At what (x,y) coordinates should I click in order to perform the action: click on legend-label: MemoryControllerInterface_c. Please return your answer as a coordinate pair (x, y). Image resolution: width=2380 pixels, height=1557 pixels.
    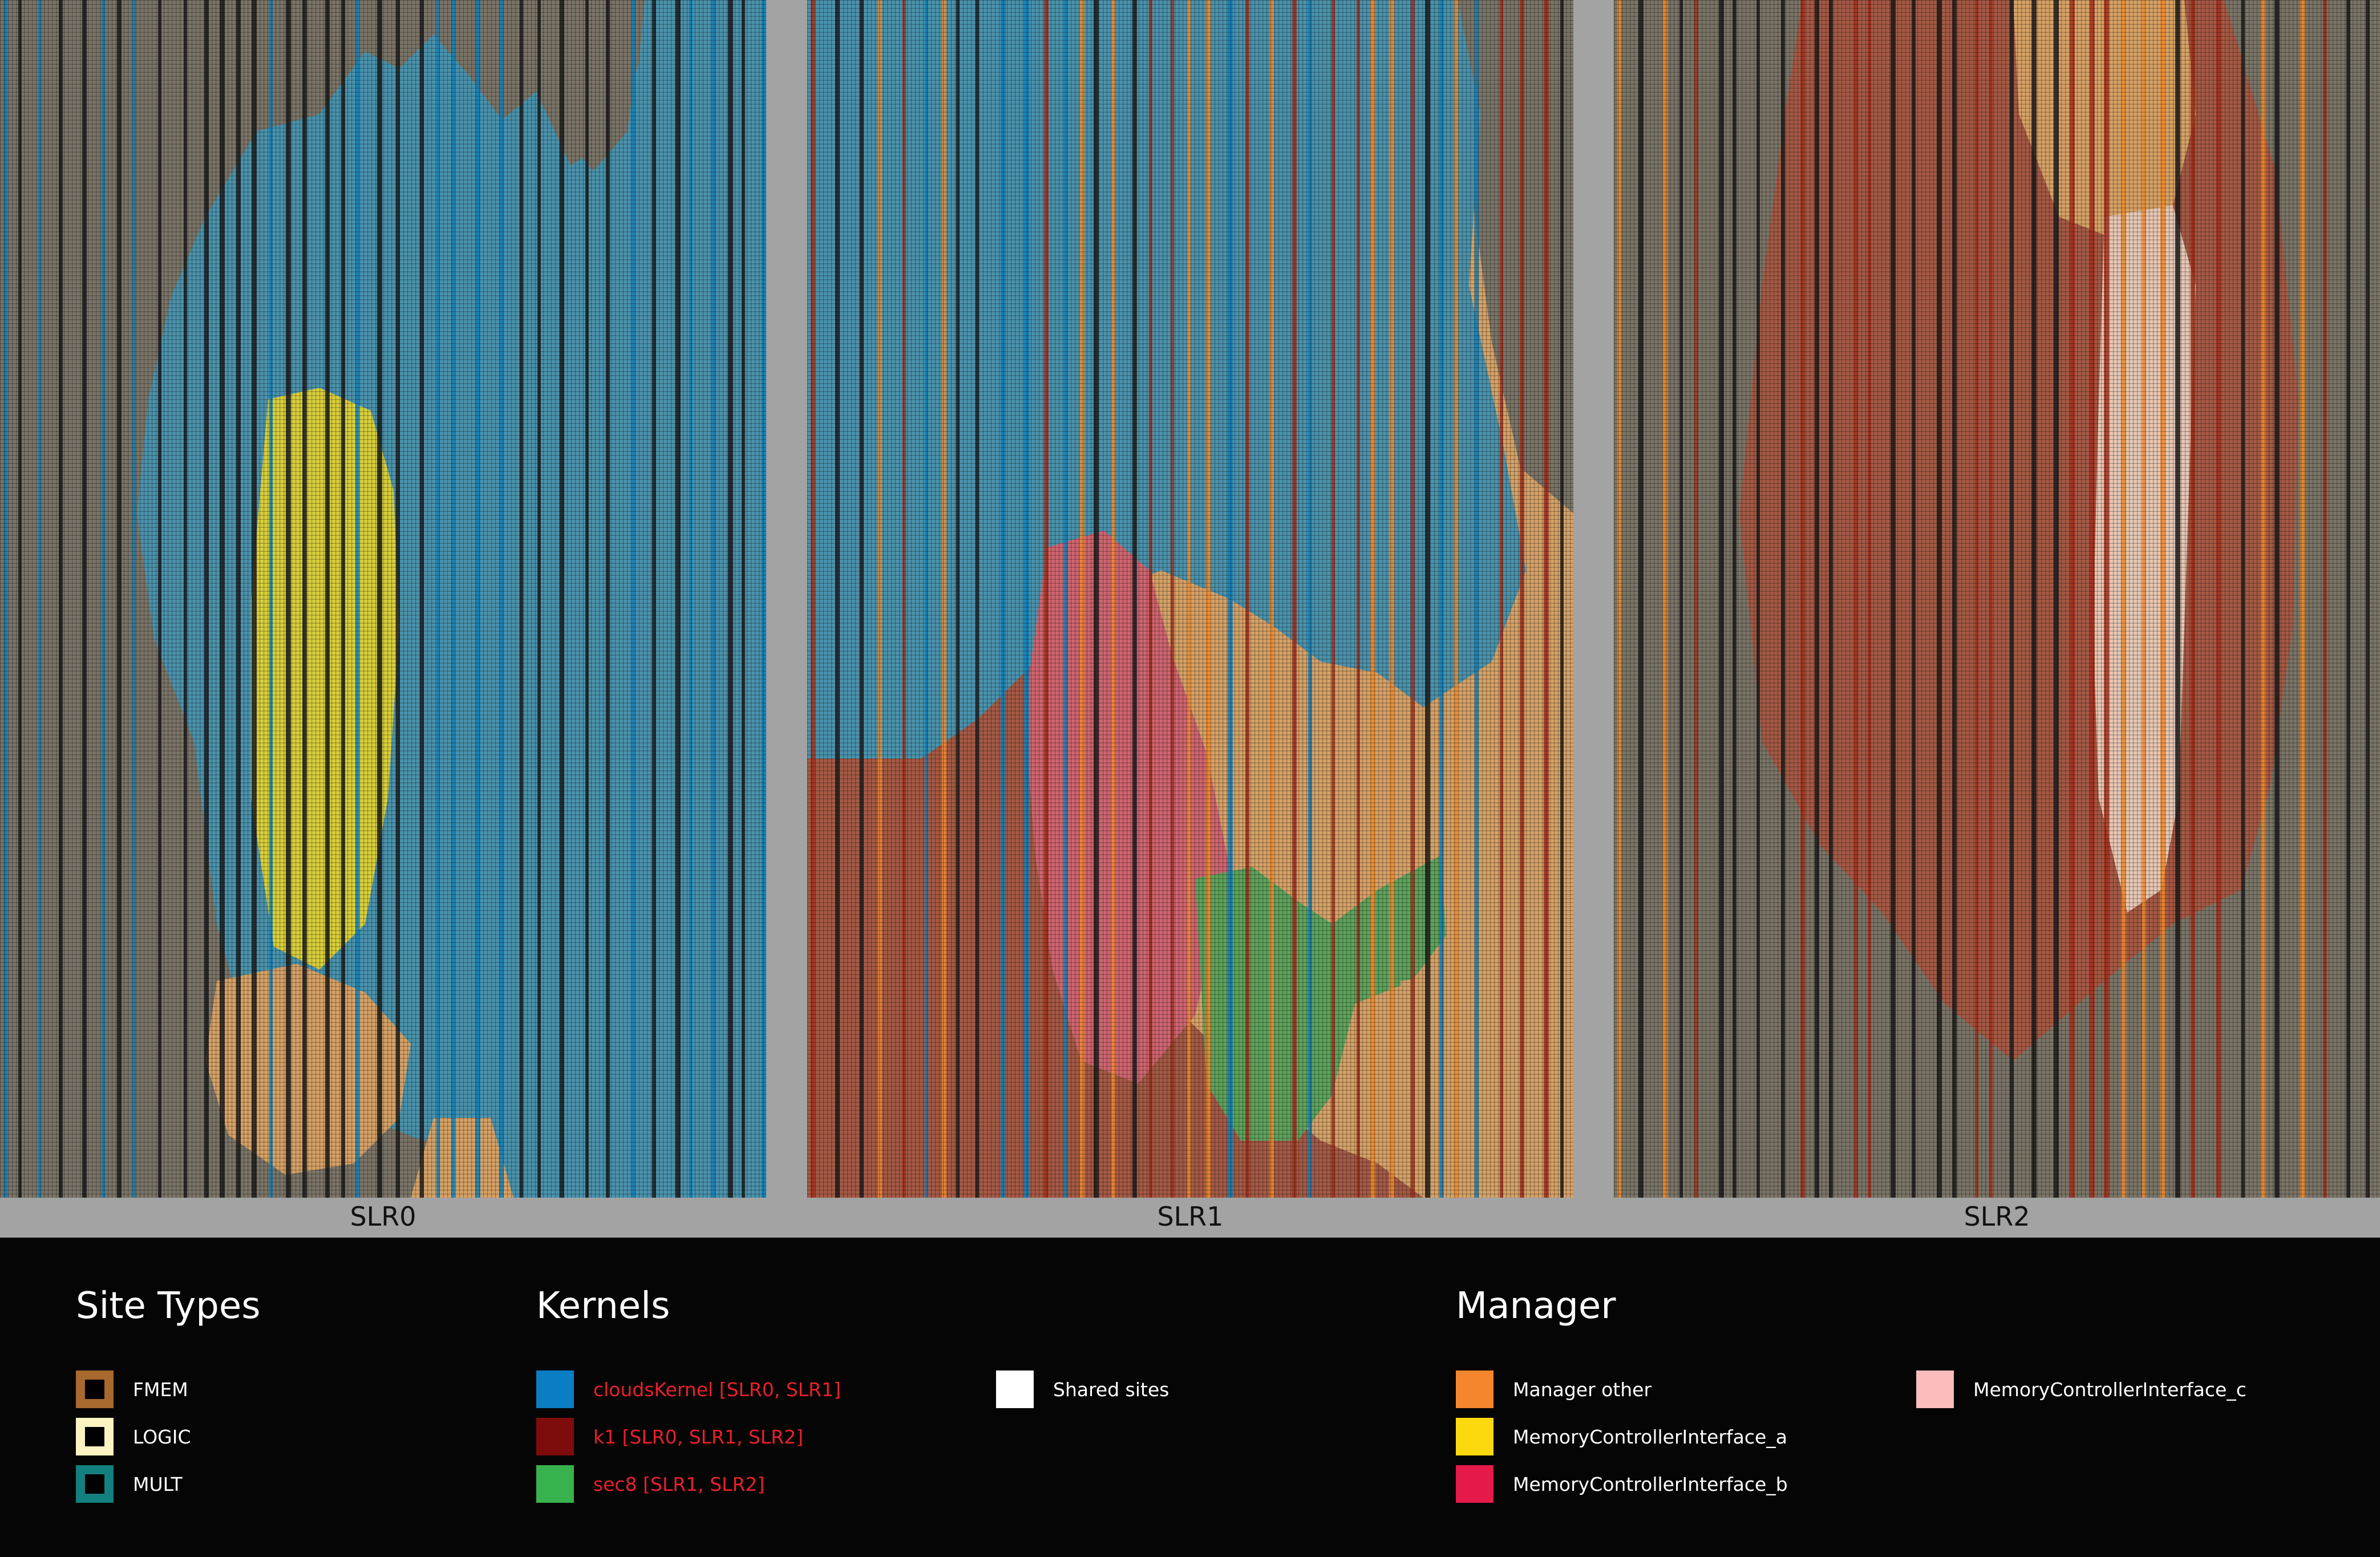
    Looking at the image, I should click on (2110, 1389).